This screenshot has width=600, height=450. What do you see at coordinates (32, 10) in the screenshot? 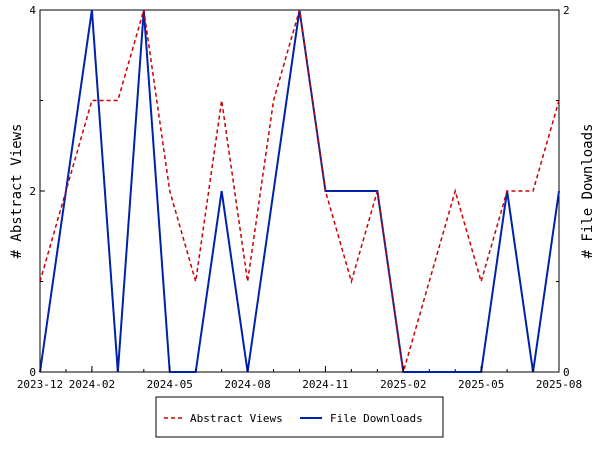
I see `y-left-tick-label: 4` at bounding box center [32, 10].